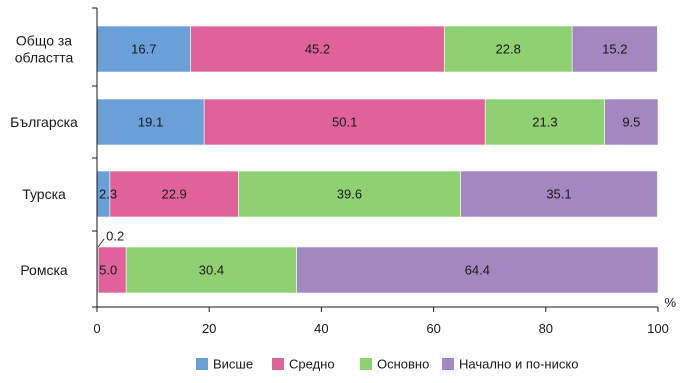 Image resolution: width=685 pixels, height=383 pixels. I want to click on data-label: 16.7, so click(143, 49).